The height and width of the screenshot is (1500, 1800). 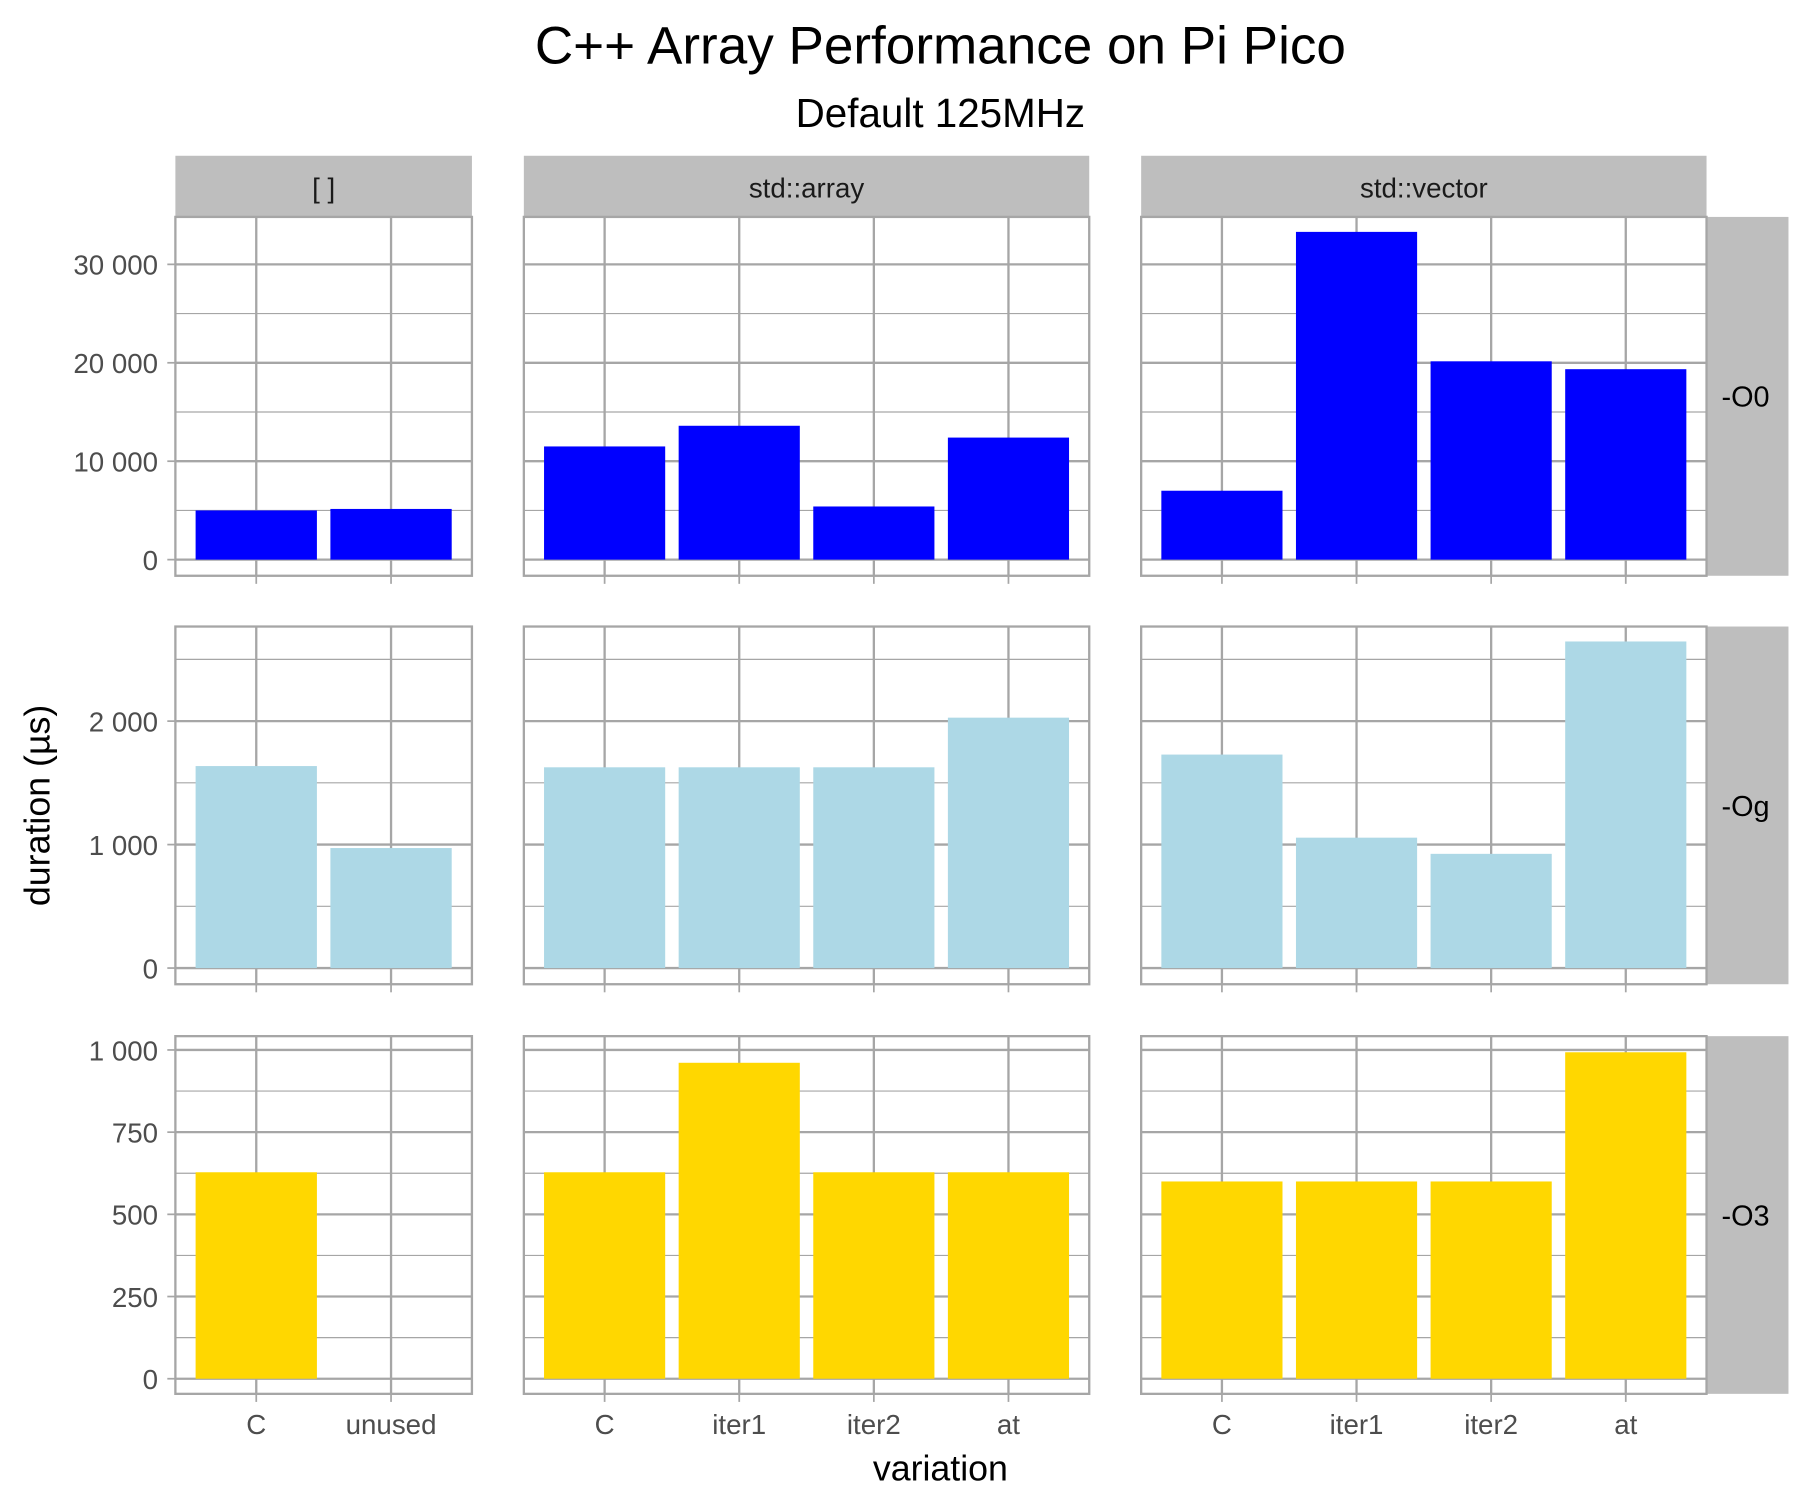 What do you see at coordinates (940, 45) in the screenshot?
I see `chart-title: C++ Array Performance on Pi Pico` at bounding box center [940, 45].